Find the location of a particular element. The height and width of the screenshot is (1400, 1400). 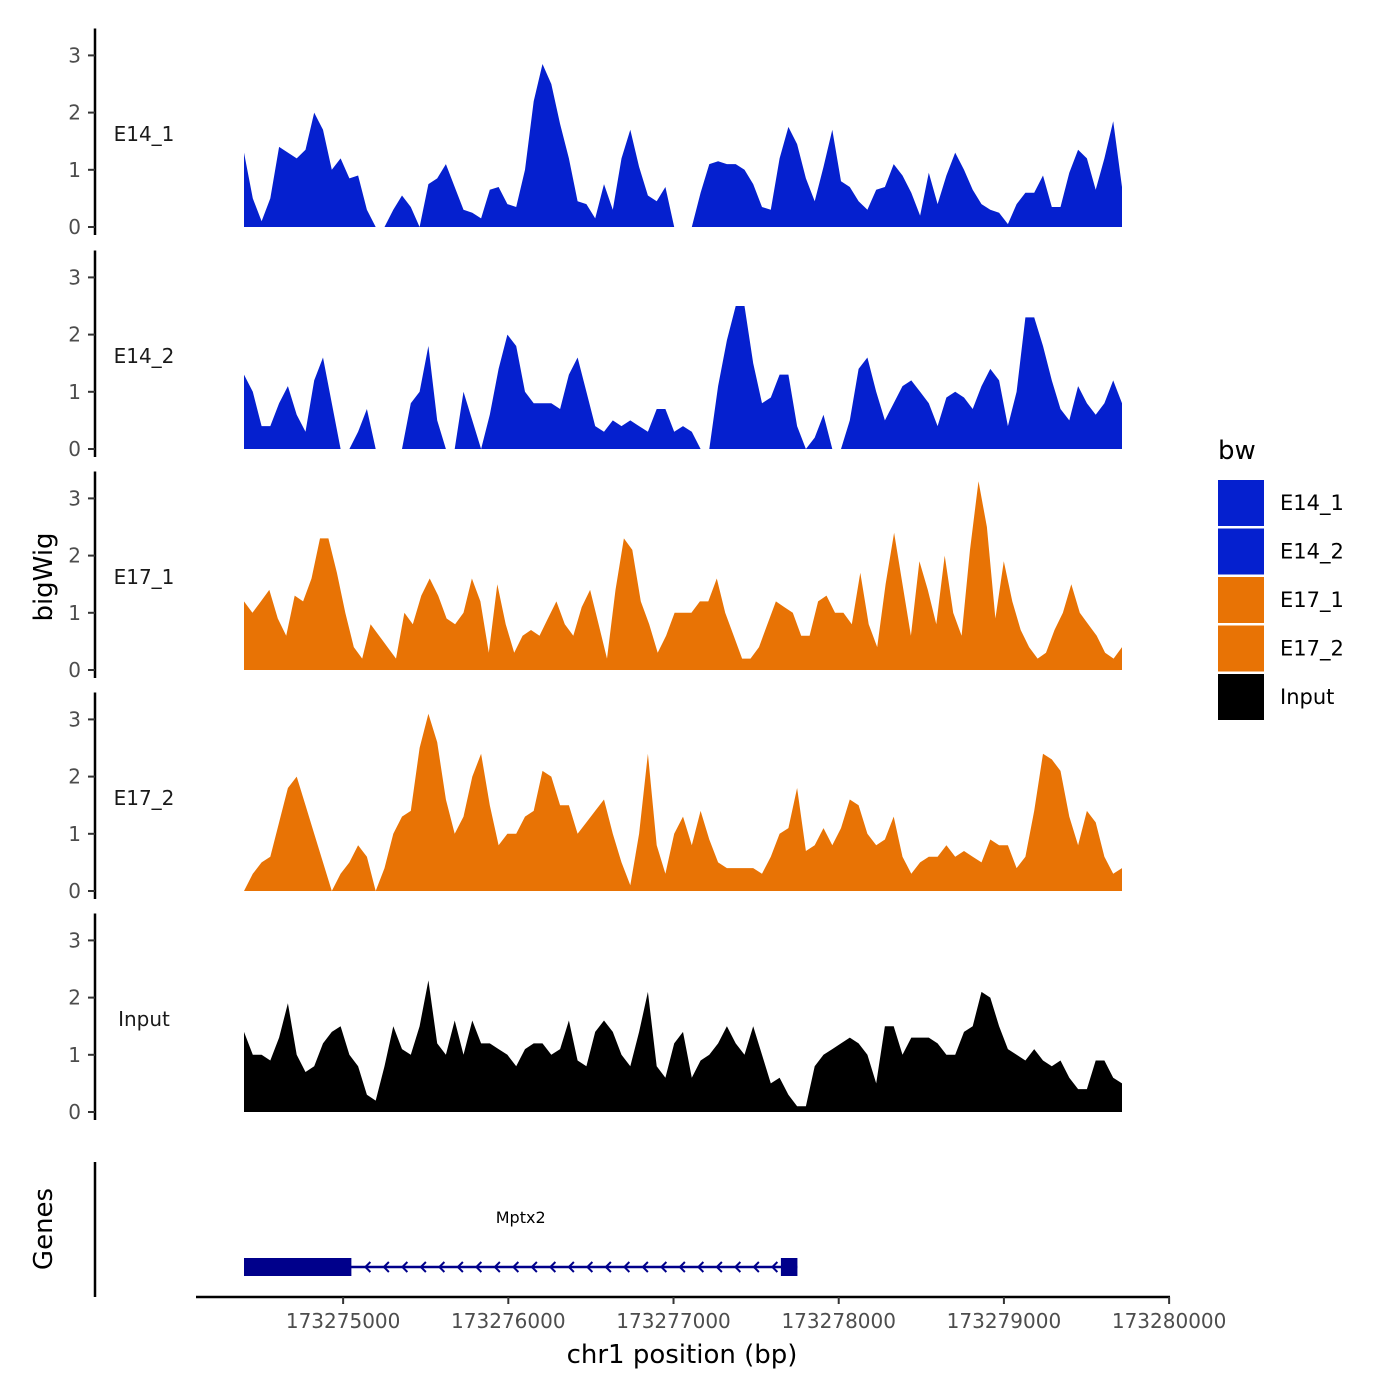

x-tick-label: 173280000 is located at coordinates (1169, 1321).